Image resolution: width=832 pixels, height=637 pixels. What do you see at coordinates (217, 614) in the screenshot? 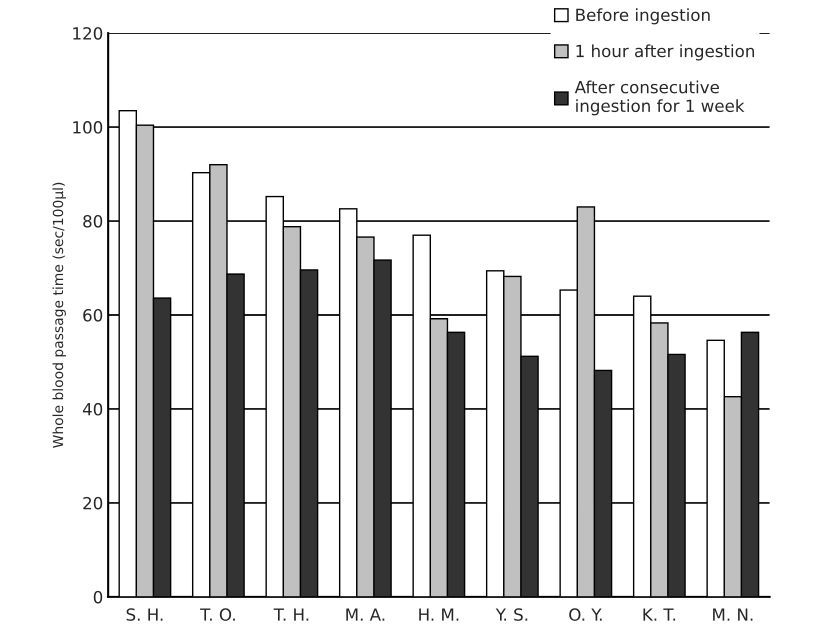
I see `x-tick-label: T. O.` at bounding box center [217, 614].